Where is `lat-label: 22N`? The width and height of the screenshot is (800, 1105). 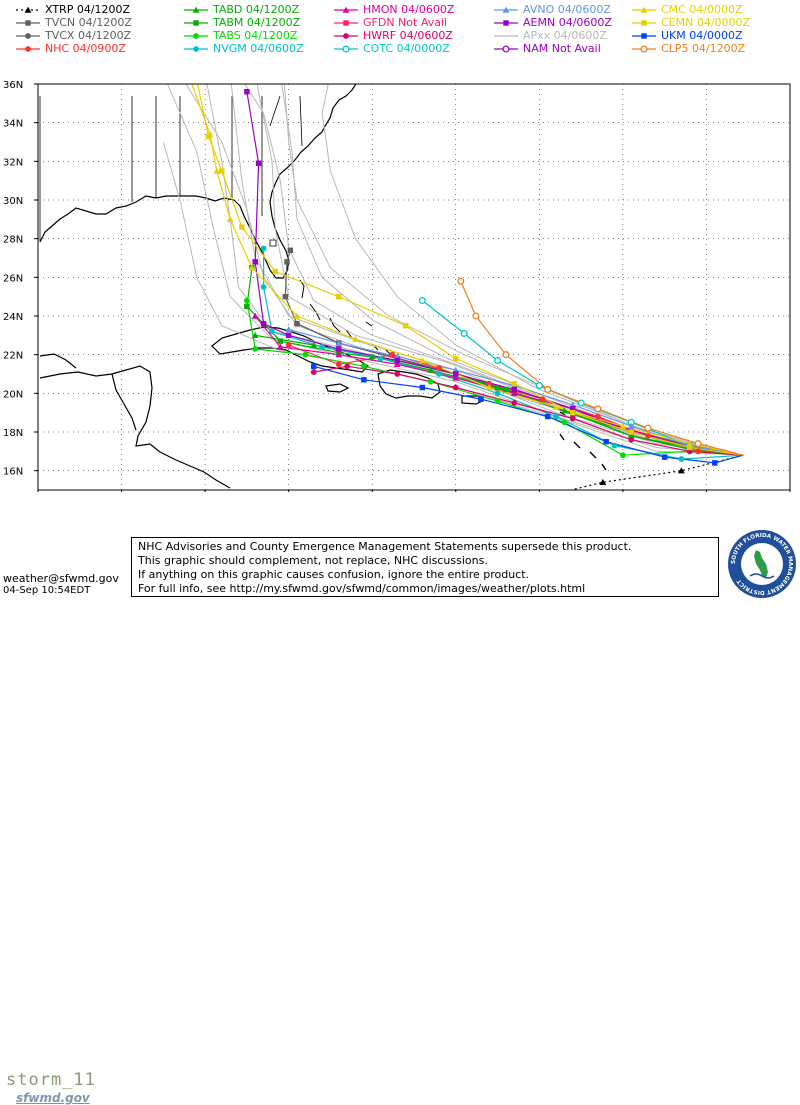 lat-label: 22N is located at coordinates (13, 356).